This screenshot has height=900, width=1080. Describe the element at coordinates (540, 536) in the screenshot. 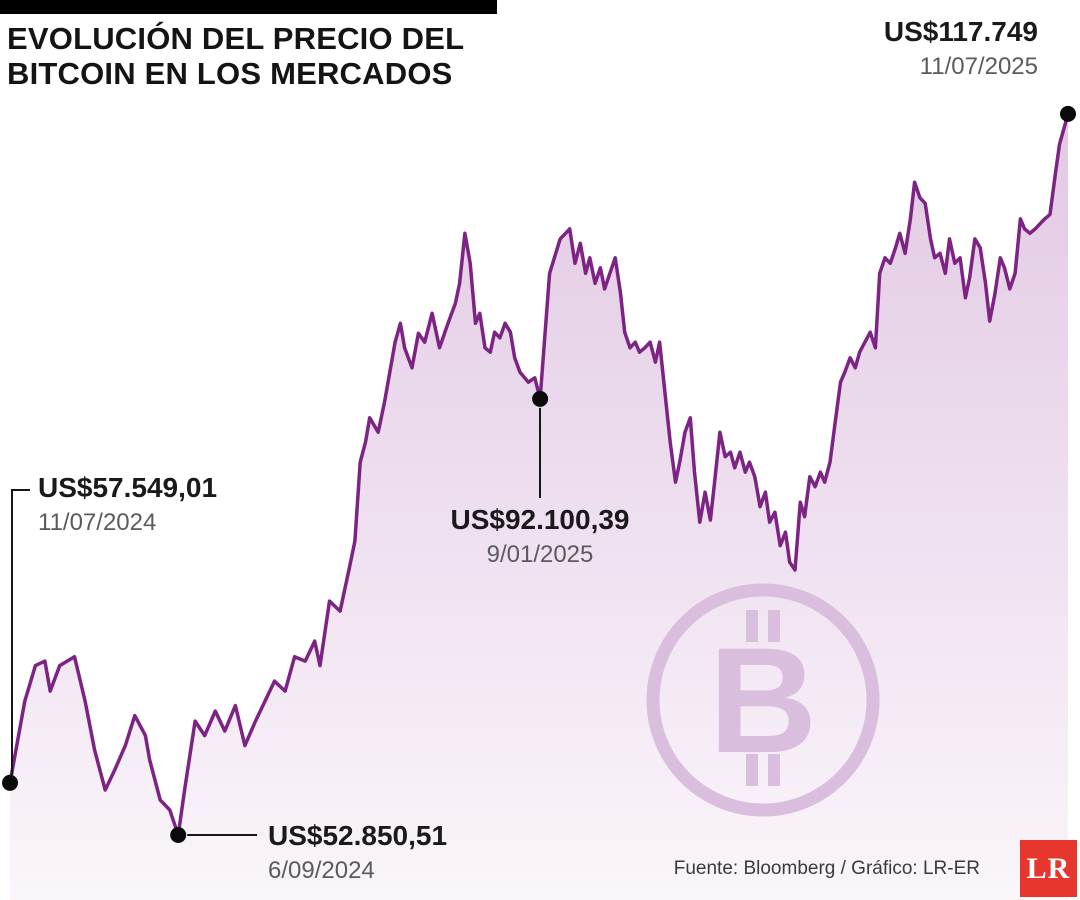

I see `annotation-mid: US$92.100,39 9/01/2025` at that location.